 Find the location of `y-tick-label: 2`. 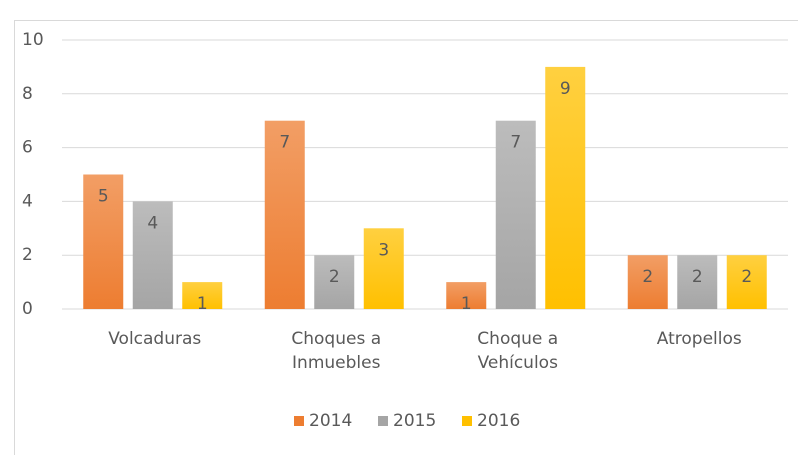

y-tick-label: 2 is located at coordinates (27, 255).